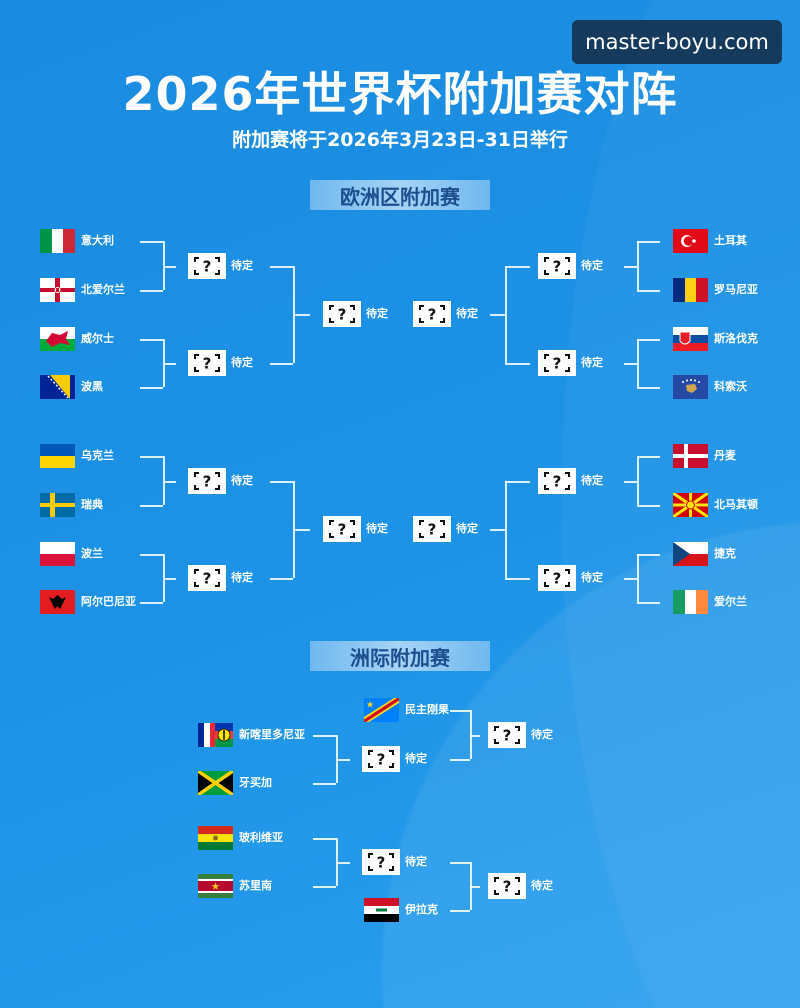 This screenshot has width=800, height=1008. What do you see at coordinates (261, 837) in the screenshot?
I see `team-name: 玻利维亚` at bounding box center [261, 837].